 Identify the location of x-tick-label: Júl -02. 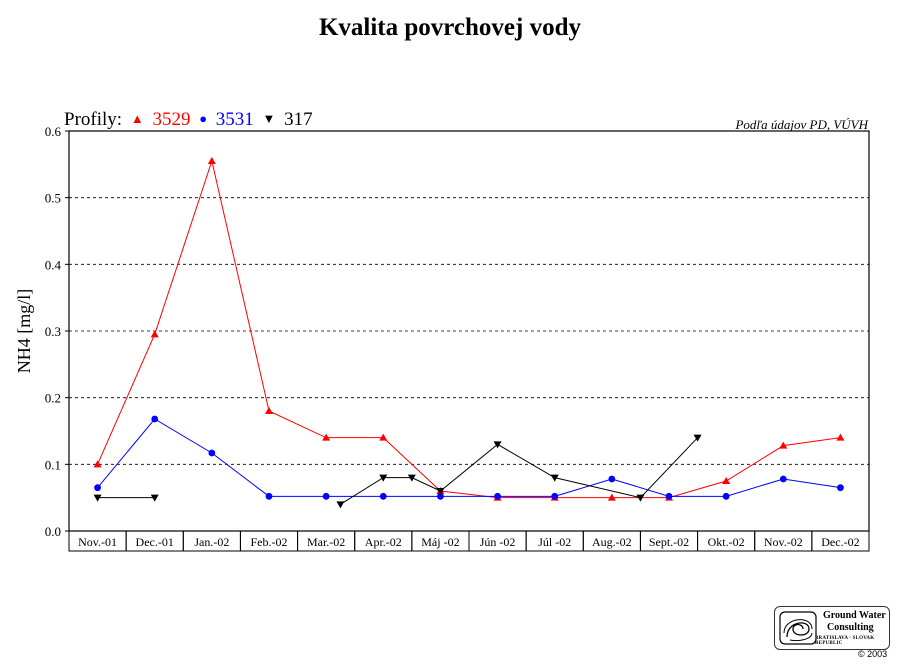
(554, 542).